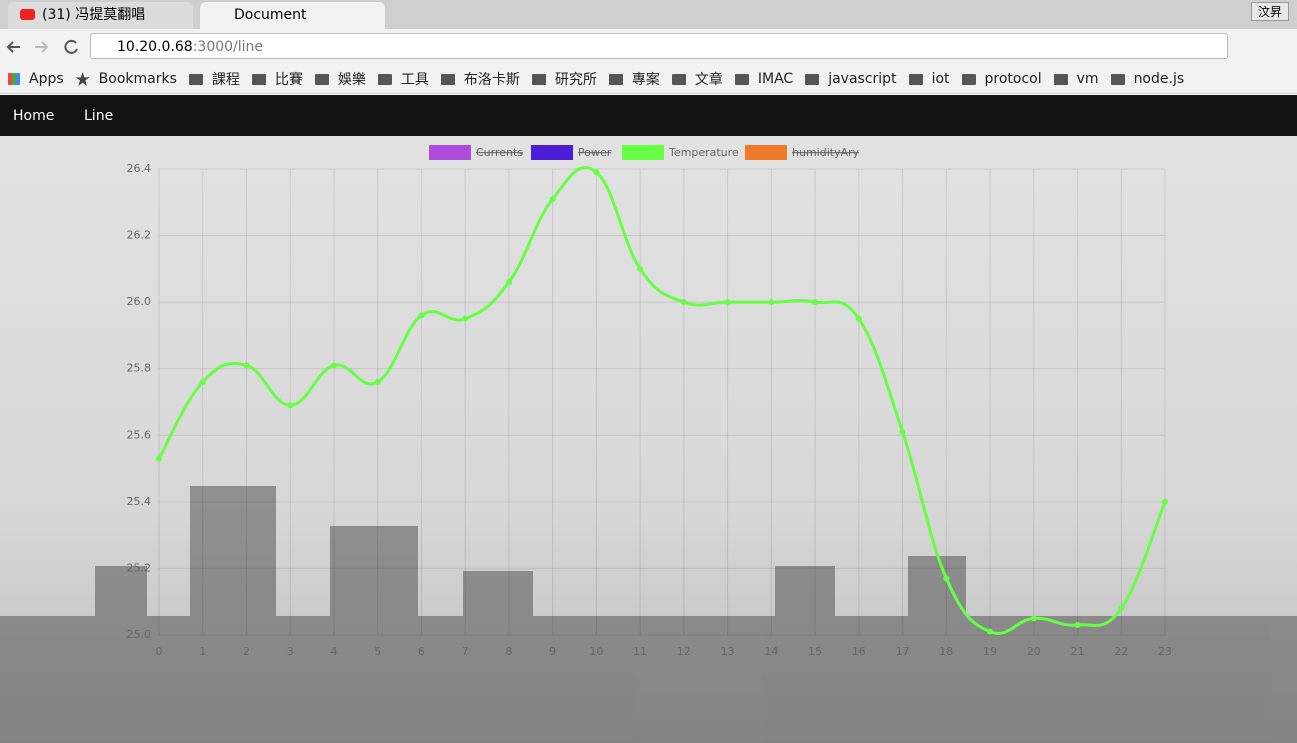 This screenshot has height=743, width=1297. I want to click on url-field: 10.20.0.68:3000/line, so click(659, 46).